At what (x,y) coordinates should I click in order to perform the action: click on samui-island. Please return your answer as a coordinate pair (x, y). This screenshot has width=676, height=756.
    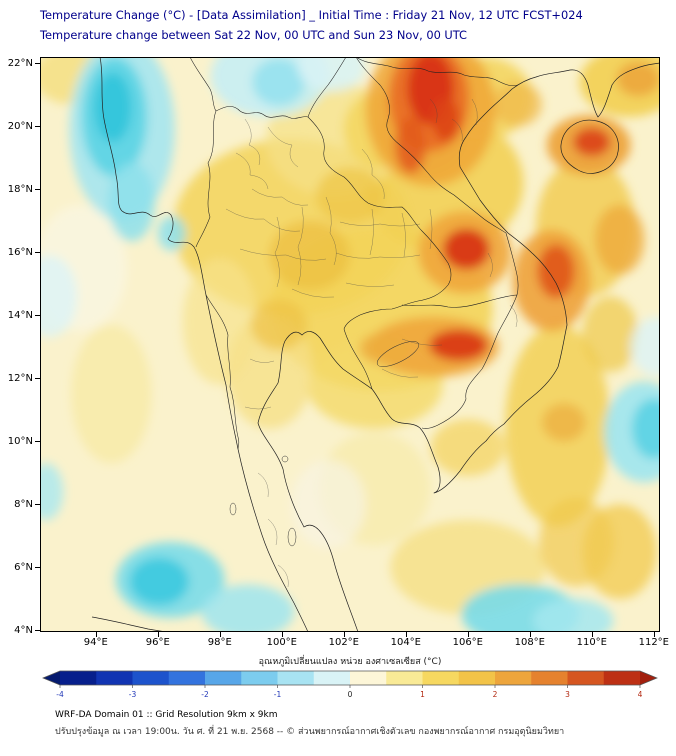
    Looking at the image, I should click on (285, 459).